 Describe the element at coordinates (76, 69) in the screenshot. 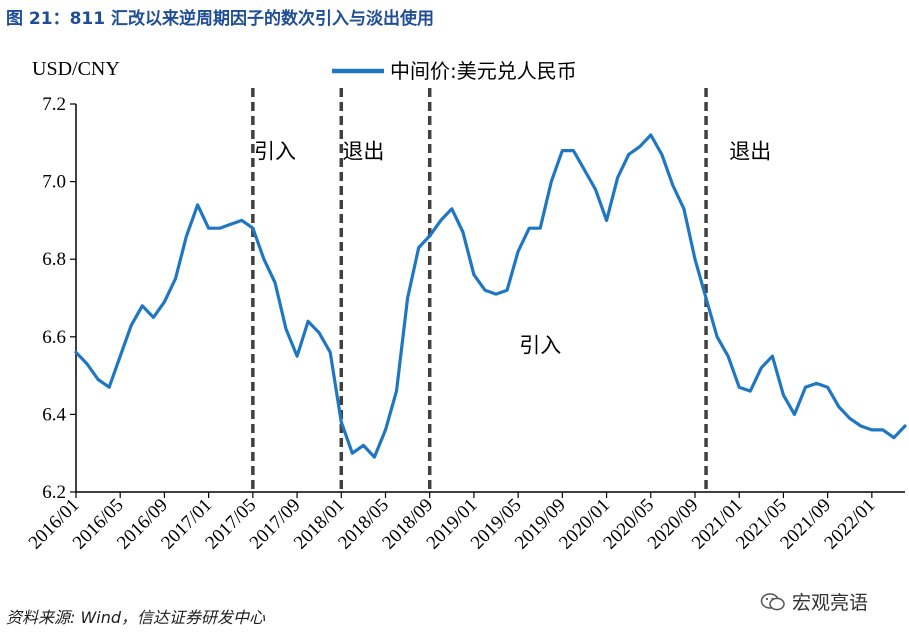

I see `y-axis-label: USD/CNY` at that location.